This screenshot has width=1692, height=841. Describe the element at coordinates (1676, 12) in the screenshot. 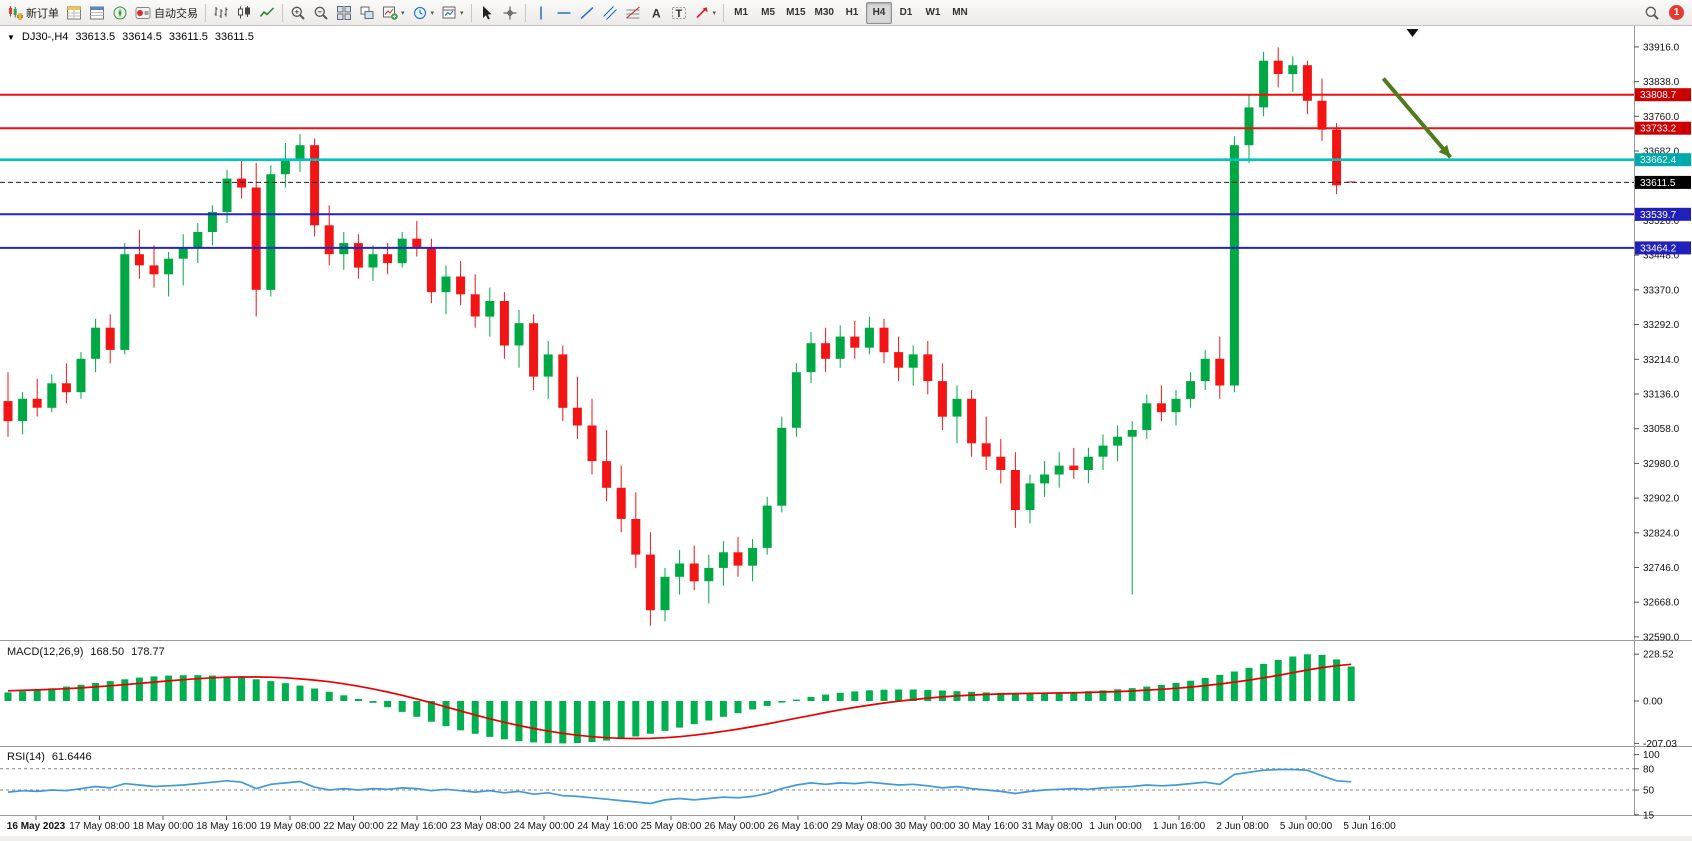

I see `notification-badge: 1` at that location.